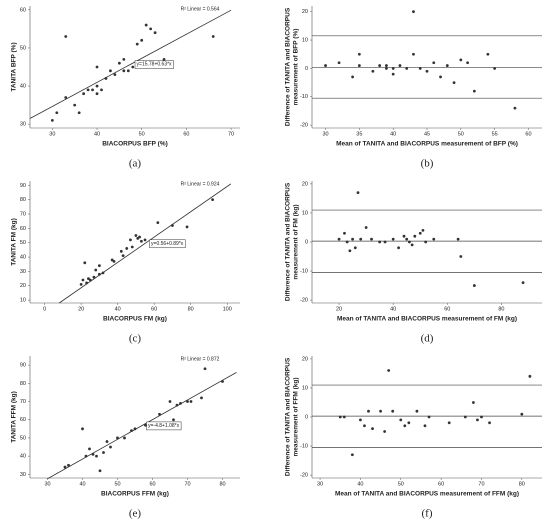  I want to click on x-tick-label: 40, so click(393, 309).